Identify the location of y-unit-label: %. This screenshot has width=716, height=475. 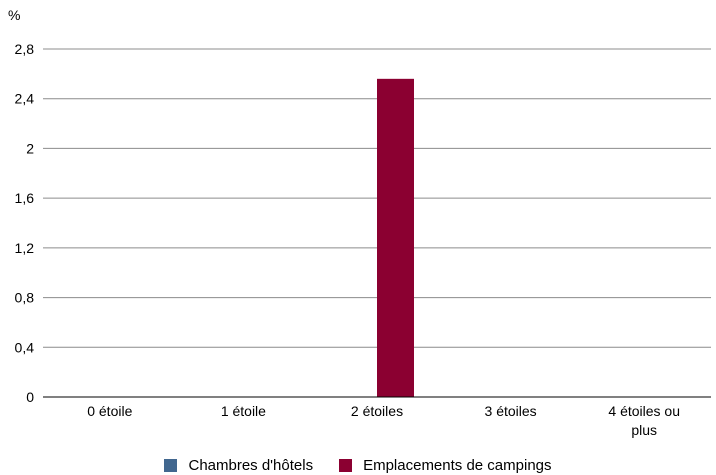
(14, 15).